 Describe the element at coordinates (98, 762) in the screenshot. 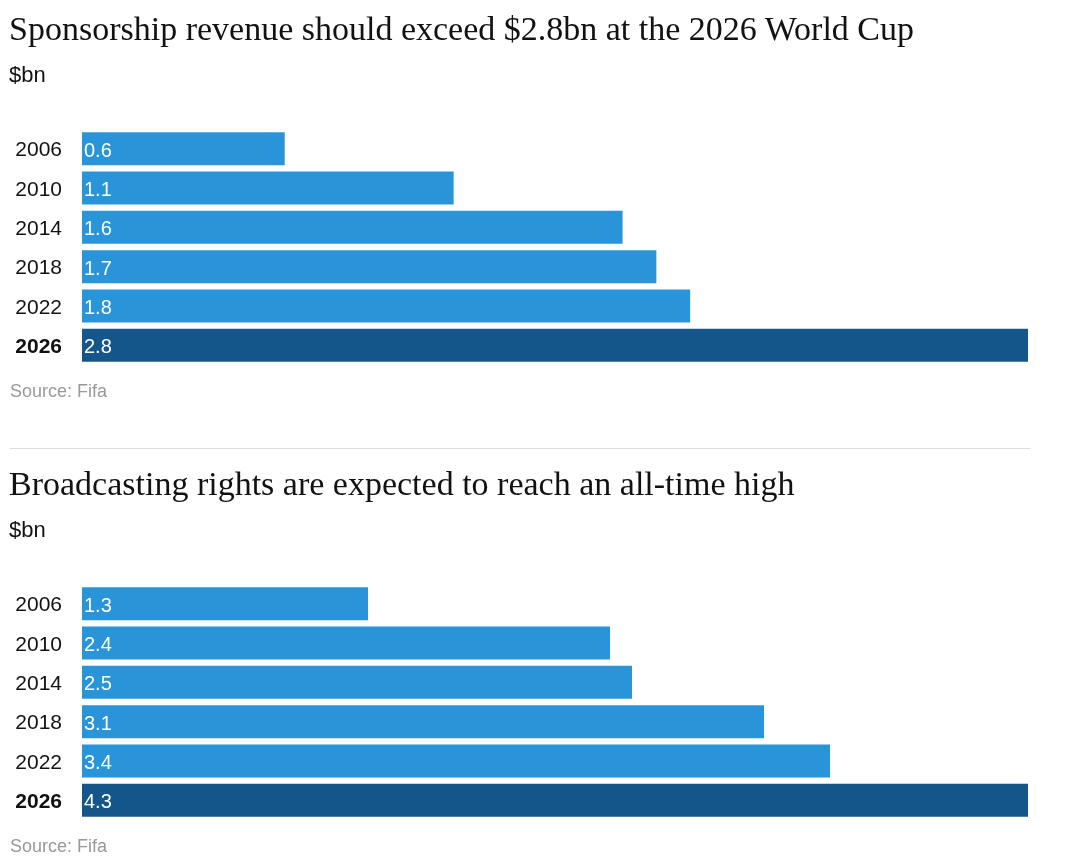

I see `data-label: 3.4` at that location.